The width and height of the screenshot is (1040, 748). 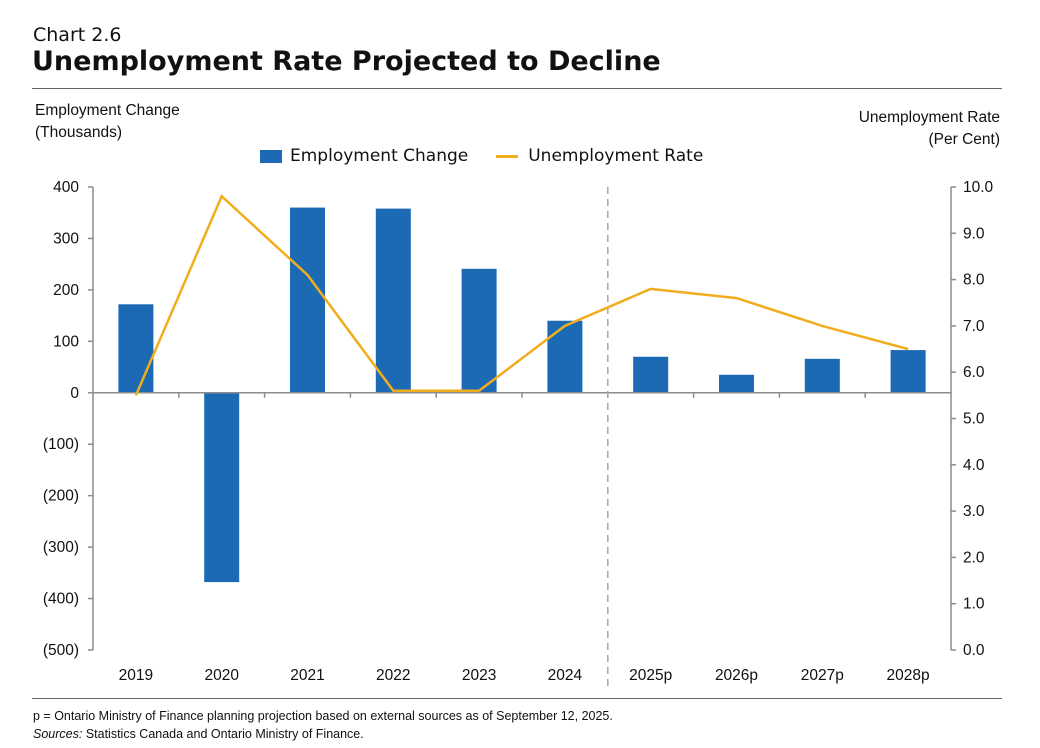 I want to click on right-tick-label: 4.0, so click(x=974, y=465).